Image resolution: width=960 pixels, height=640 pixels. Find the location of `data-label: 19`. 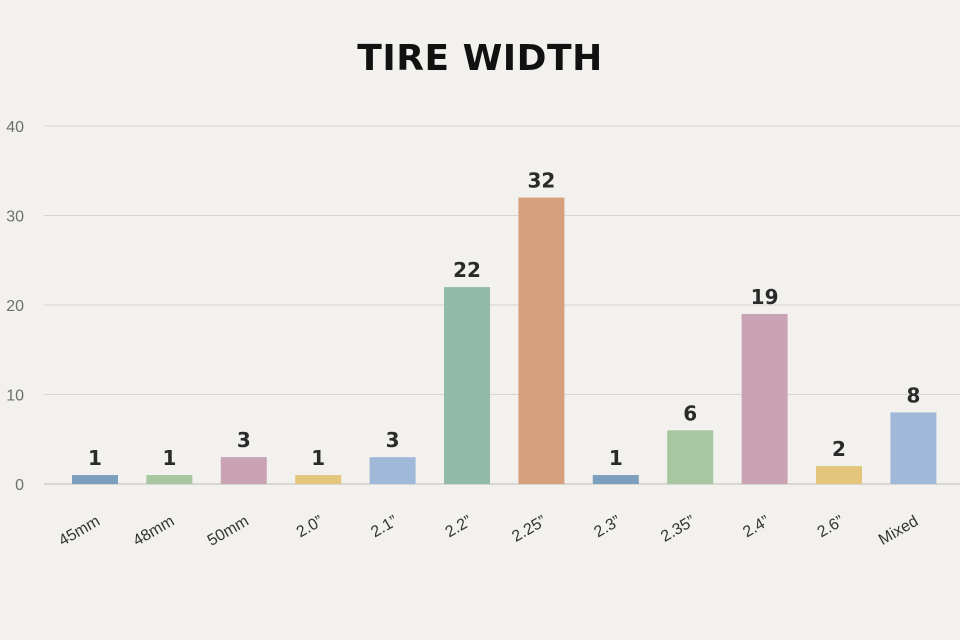

data-label: 19 is located at coordinates (765, 297).